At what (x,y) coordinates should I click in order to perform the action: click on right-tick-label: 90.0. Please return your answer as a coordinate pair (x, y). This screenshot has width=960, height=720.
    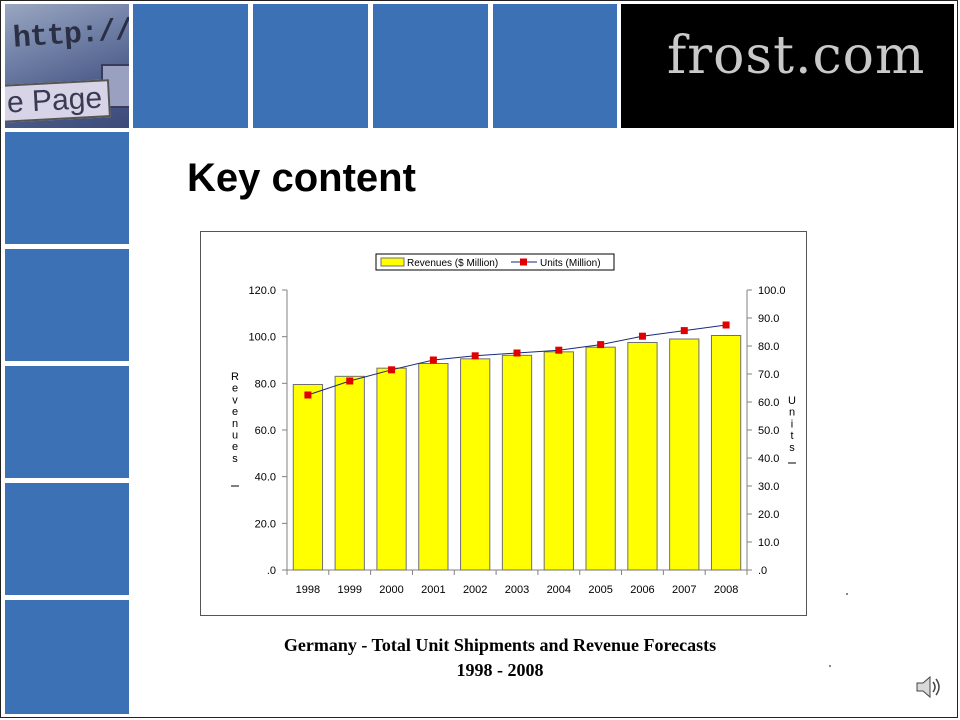
    Looking at the image, I should click on (768, 319).